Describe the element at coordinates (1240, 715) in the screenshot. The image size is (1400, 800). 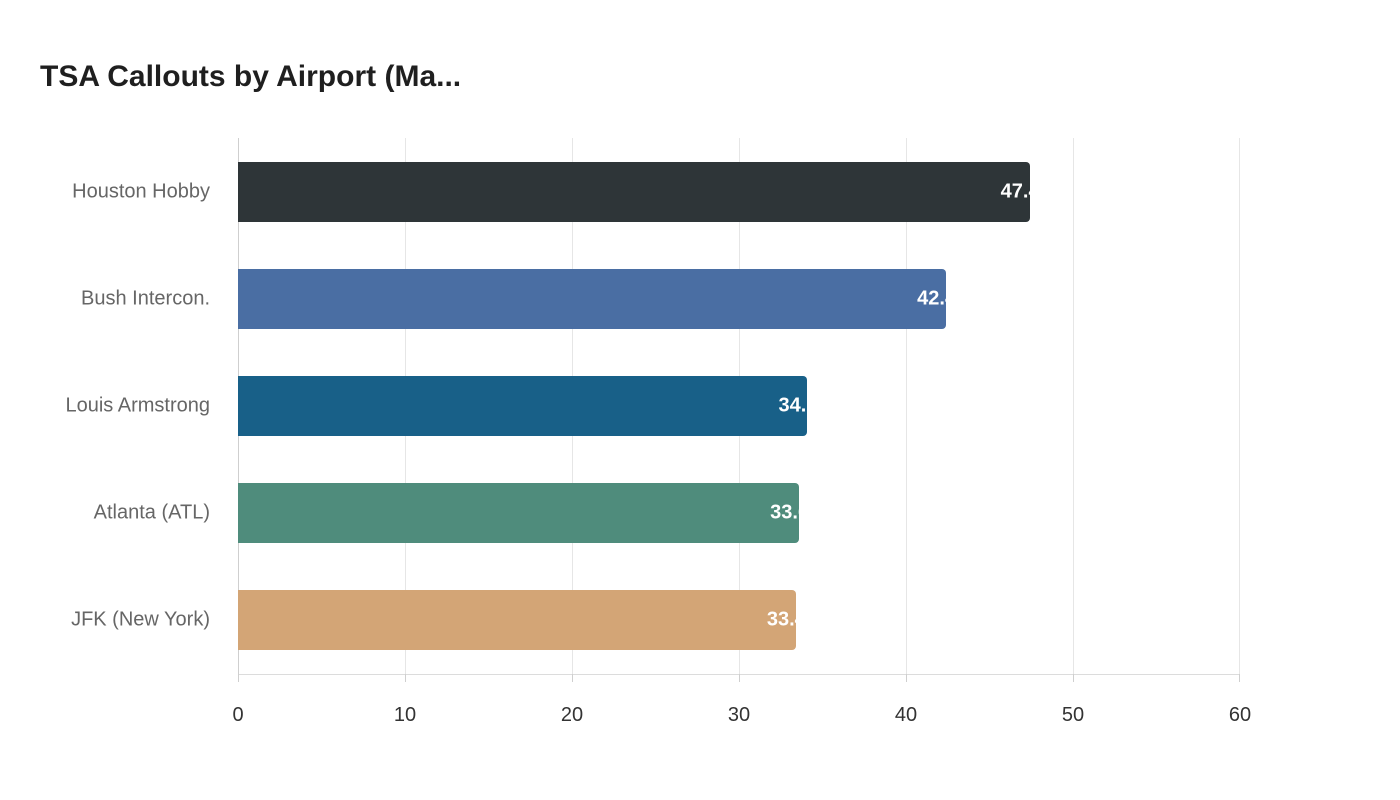
I see `x-tick-label: 60` at that location.